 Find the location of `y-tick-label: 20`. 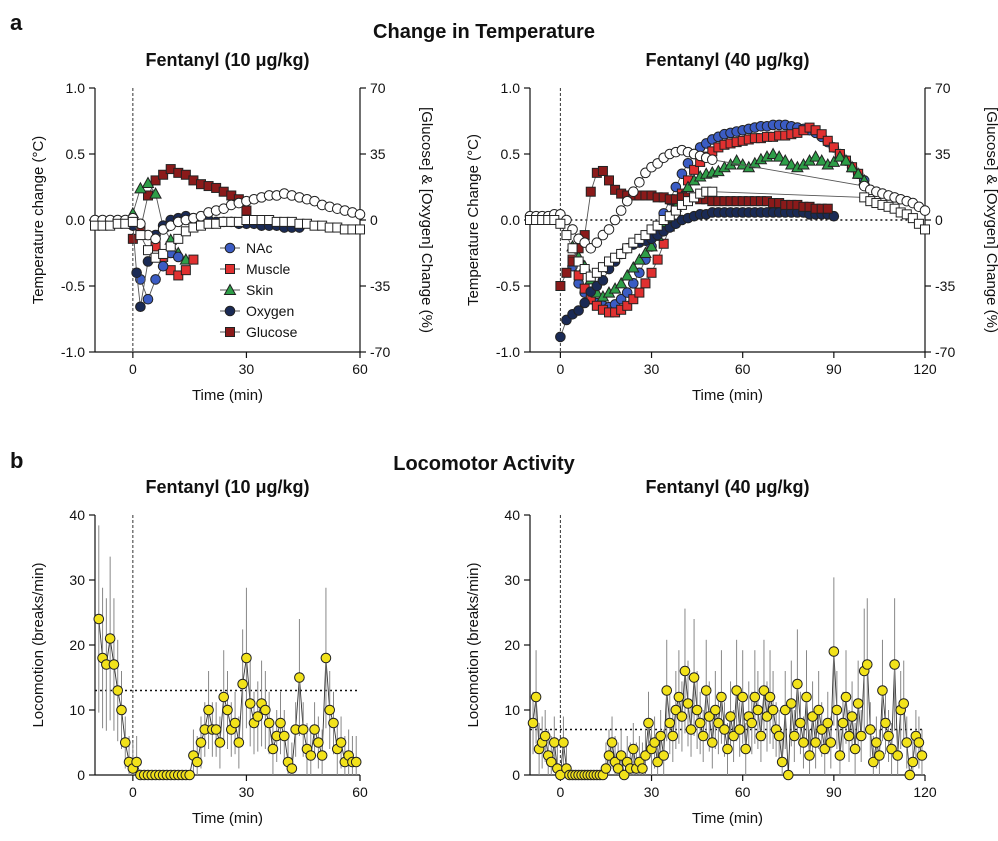

y-tick-label: 20 is located at coordinates (512, 645).